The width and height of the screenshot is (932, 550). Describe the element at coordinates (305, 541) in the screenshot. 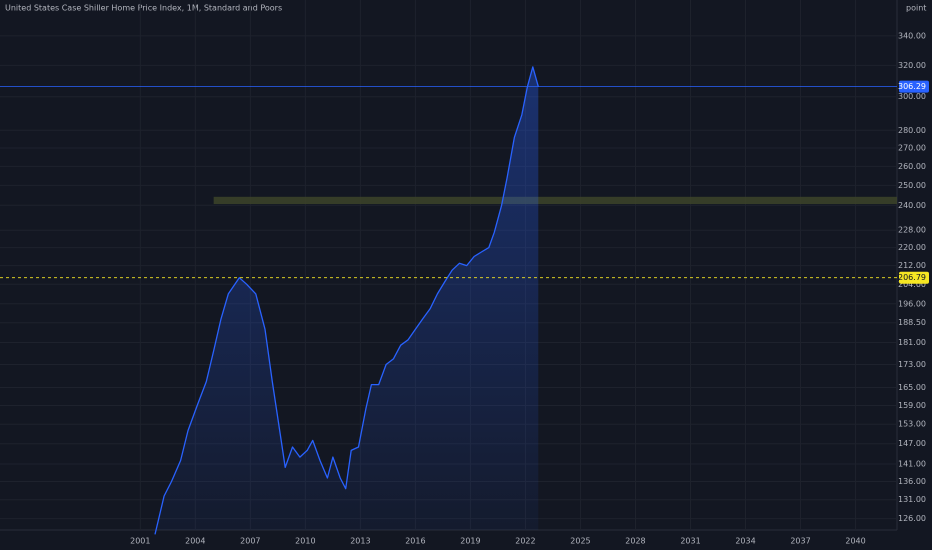

I see `x-tick-label: 2010` at that location.